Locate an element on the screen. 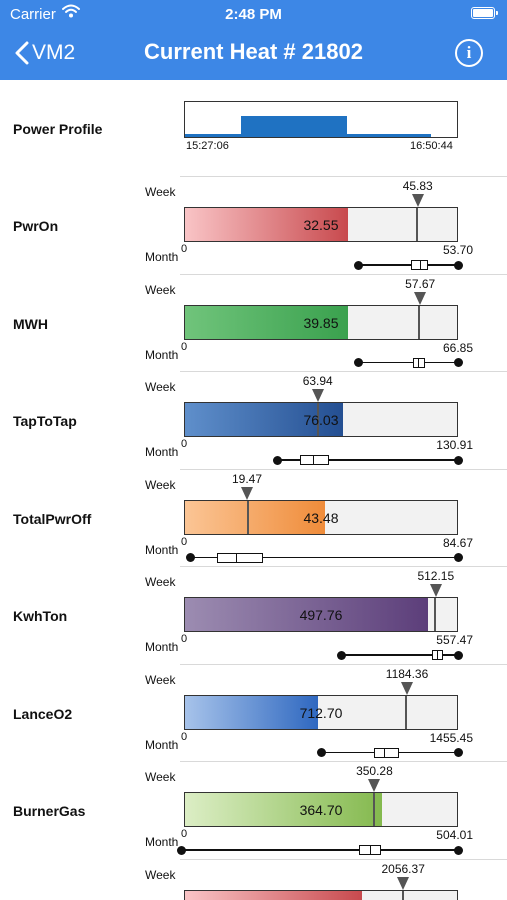  metric-name: KwhTon is located at coordinates (40, 616).